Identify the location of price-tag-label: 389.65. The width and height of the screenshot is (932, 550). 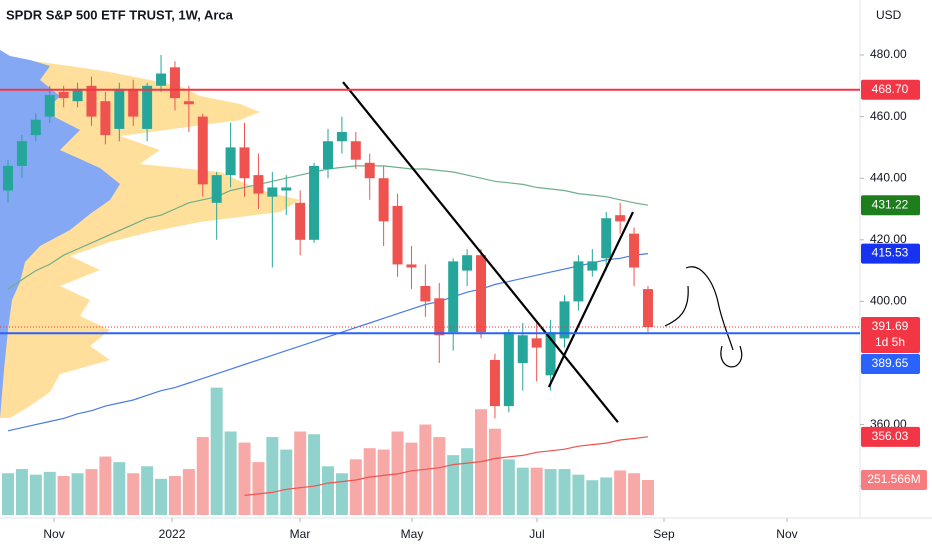
(890, 363).